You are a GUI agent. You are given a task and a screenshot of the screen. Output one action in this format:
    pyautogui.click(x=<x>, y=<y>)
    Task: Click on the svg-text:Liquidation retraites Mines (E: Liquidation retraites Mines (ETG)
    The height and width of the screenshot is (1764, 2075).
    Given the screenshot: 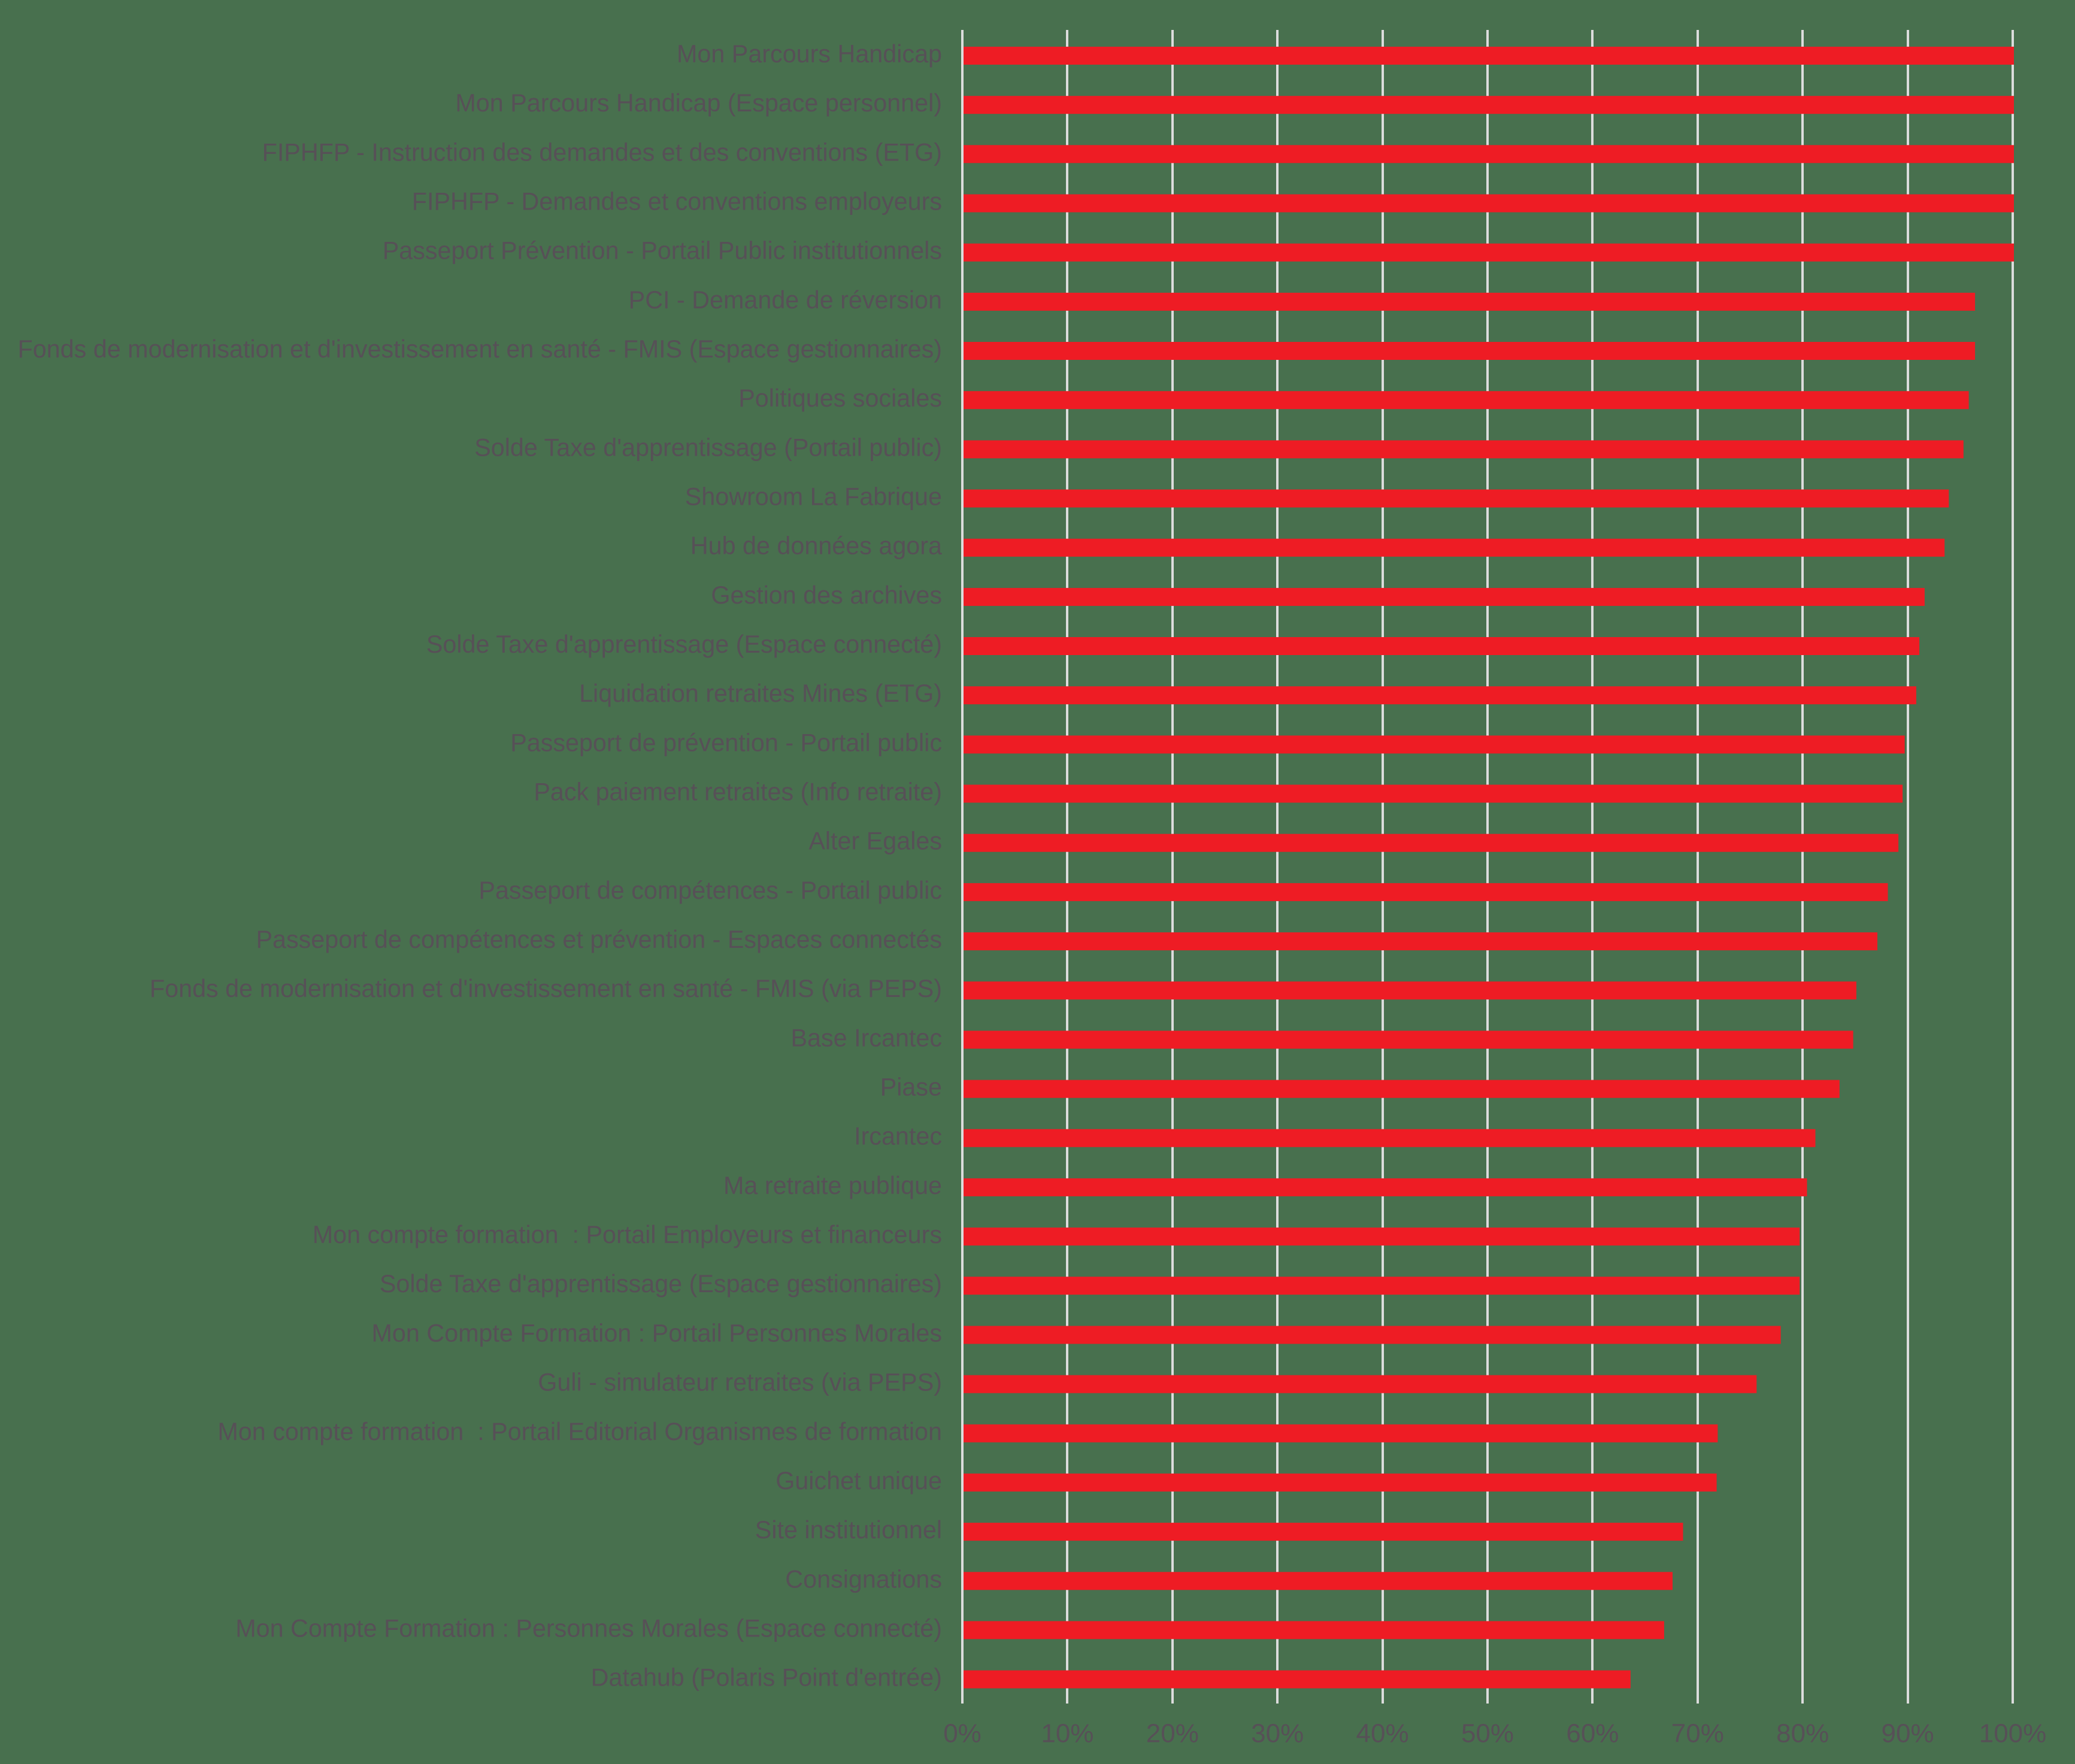 What is the action you would take?
    pyautogui.click(x=760, y=693)
    